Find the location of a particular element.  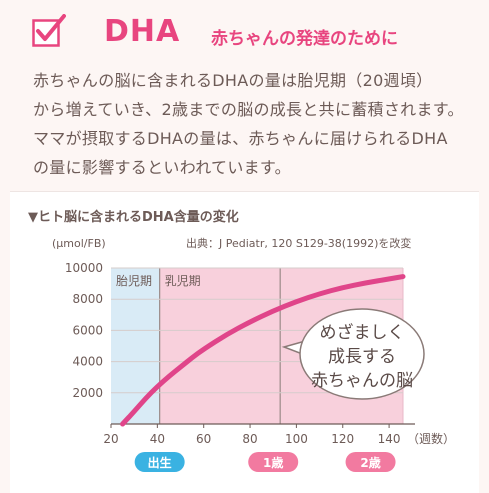

y-tick-label: 10000 is located at coordinates (84, 268).